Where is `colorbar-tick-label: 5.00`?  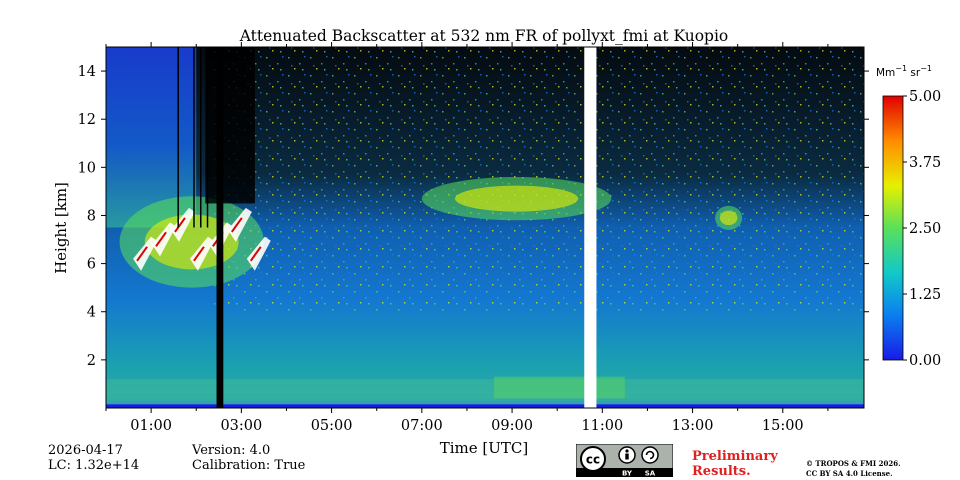 colorbar-tick-label: 5.00 is located at coordinates (925, 97).